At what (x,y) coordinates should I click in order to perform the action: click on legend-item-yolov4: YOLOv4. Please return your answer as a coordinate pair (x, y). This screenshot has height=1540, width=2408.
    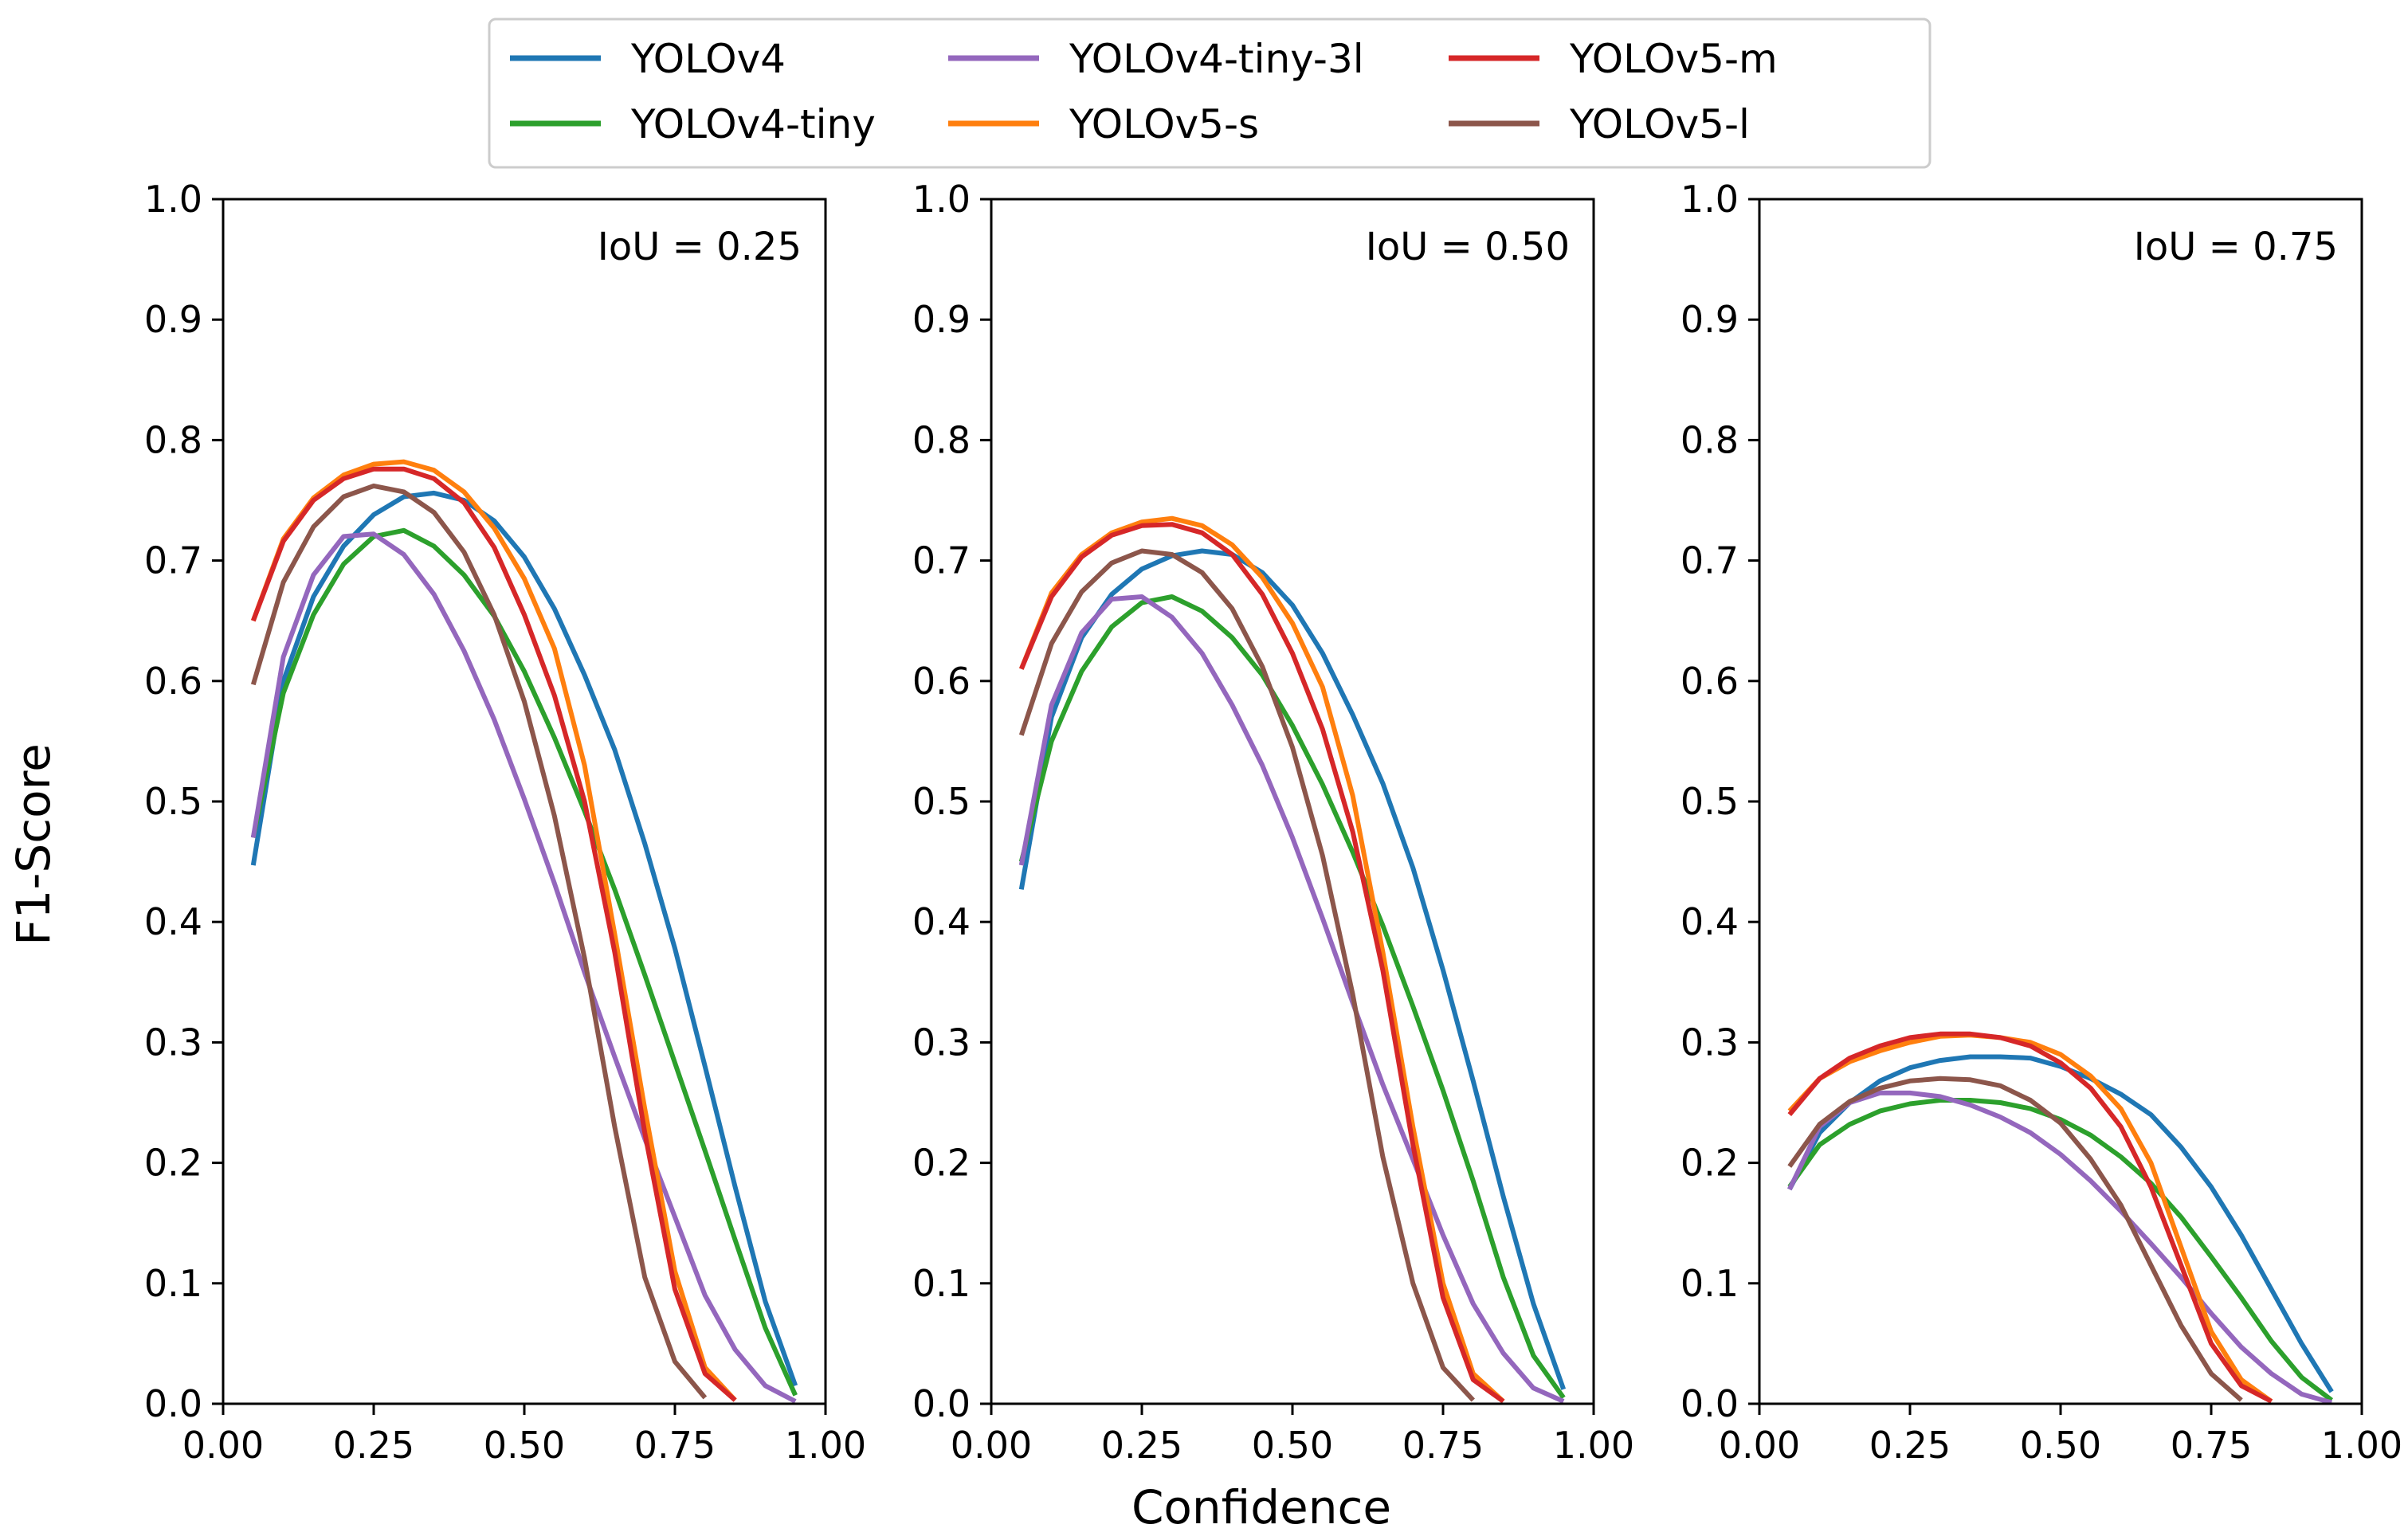
    Looking at the image, I should click on (648, 59).